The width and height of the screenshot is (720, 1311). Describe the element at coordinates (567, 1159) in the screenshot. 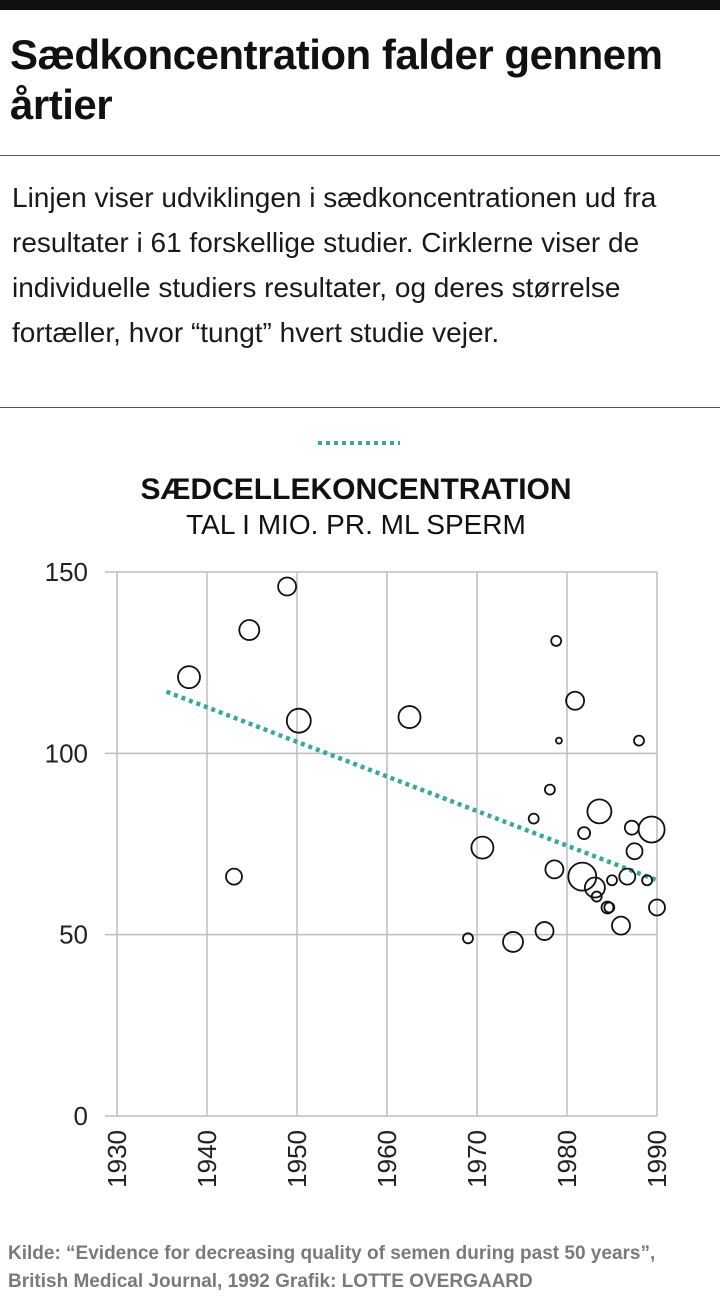

I see `x-tick-label: 1980` at that location.